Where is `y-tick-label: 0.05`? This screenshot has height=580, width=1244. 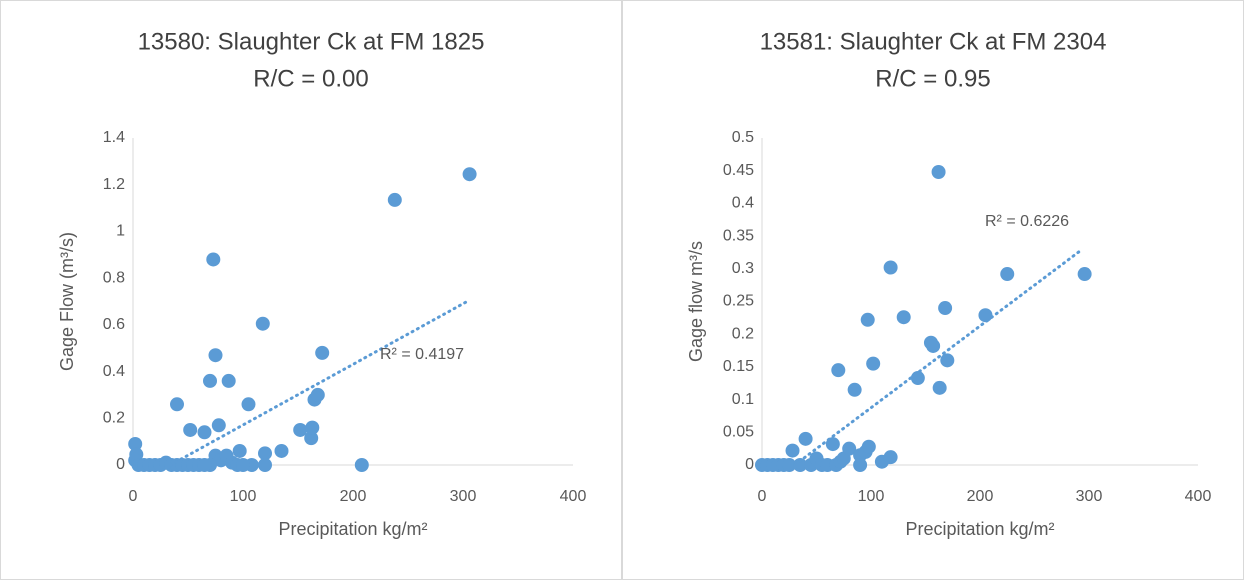
y-tick-label: 0.05 is located at coordinates (738, 432).